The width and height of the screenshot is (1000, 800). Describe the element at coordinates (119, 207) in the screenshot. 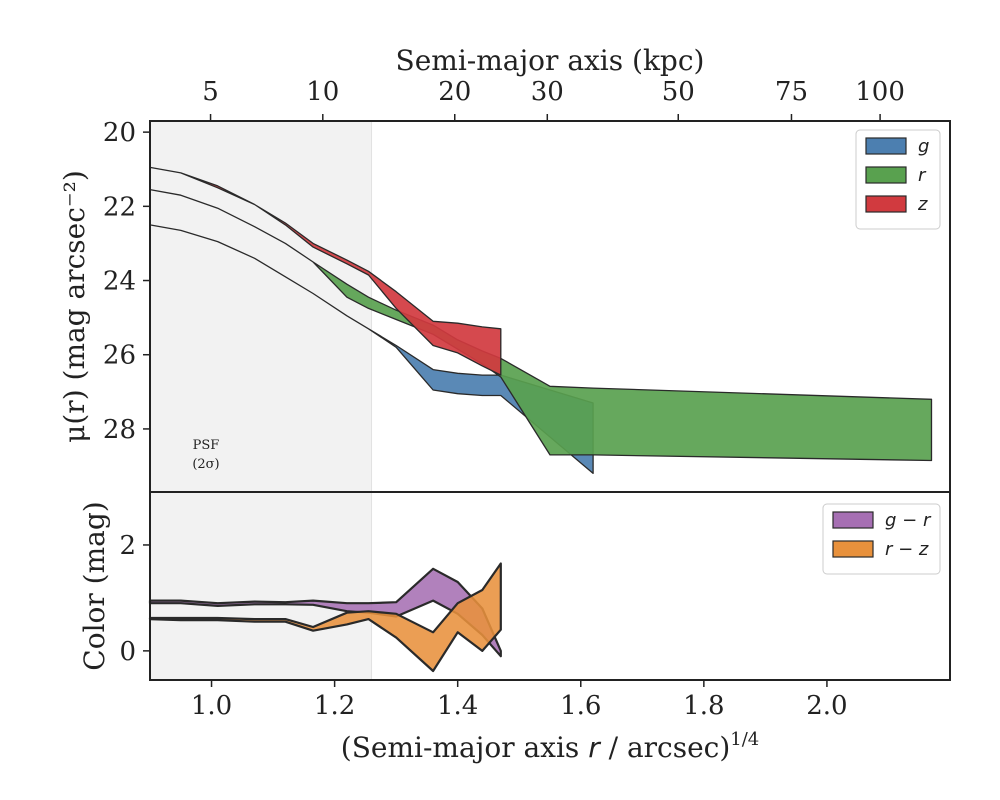

I see `y-tick-label-top: 22` at that location.